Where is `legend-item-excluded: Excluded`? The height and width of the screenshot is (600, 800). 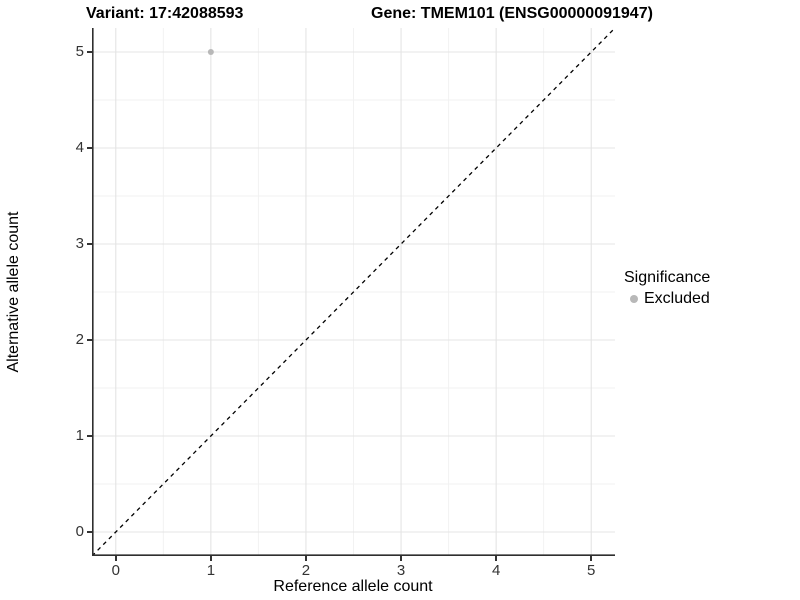
legend-item-excluded: Excluded is located at coordinates (667, 298).